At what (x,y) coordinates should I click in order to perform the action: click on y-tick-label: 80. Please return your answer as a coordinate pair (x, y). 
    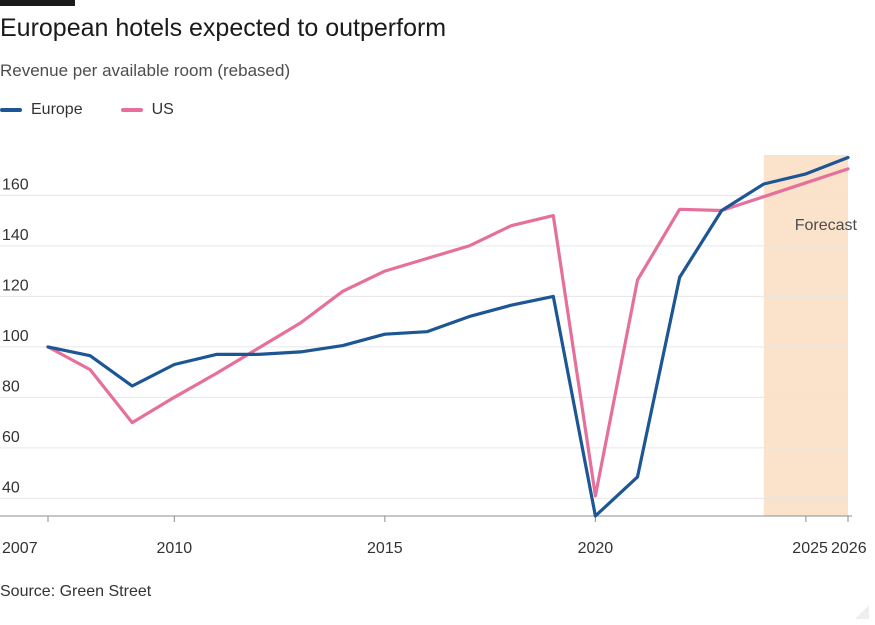
    Looking at the image, I should click on (11, 386).